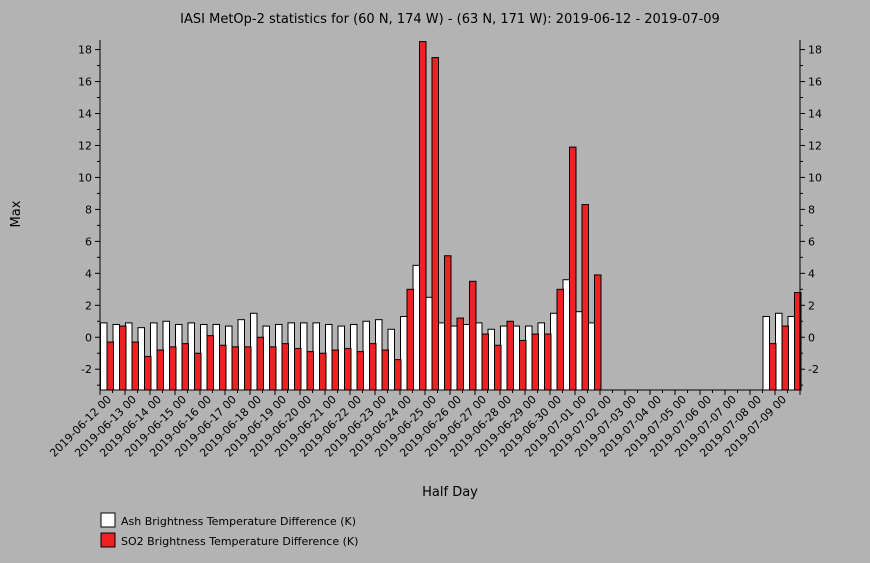 Image resolution: width=870 pixels, height=563 pixels. I want to click on y-axis-label: Max, so click(16, 213).